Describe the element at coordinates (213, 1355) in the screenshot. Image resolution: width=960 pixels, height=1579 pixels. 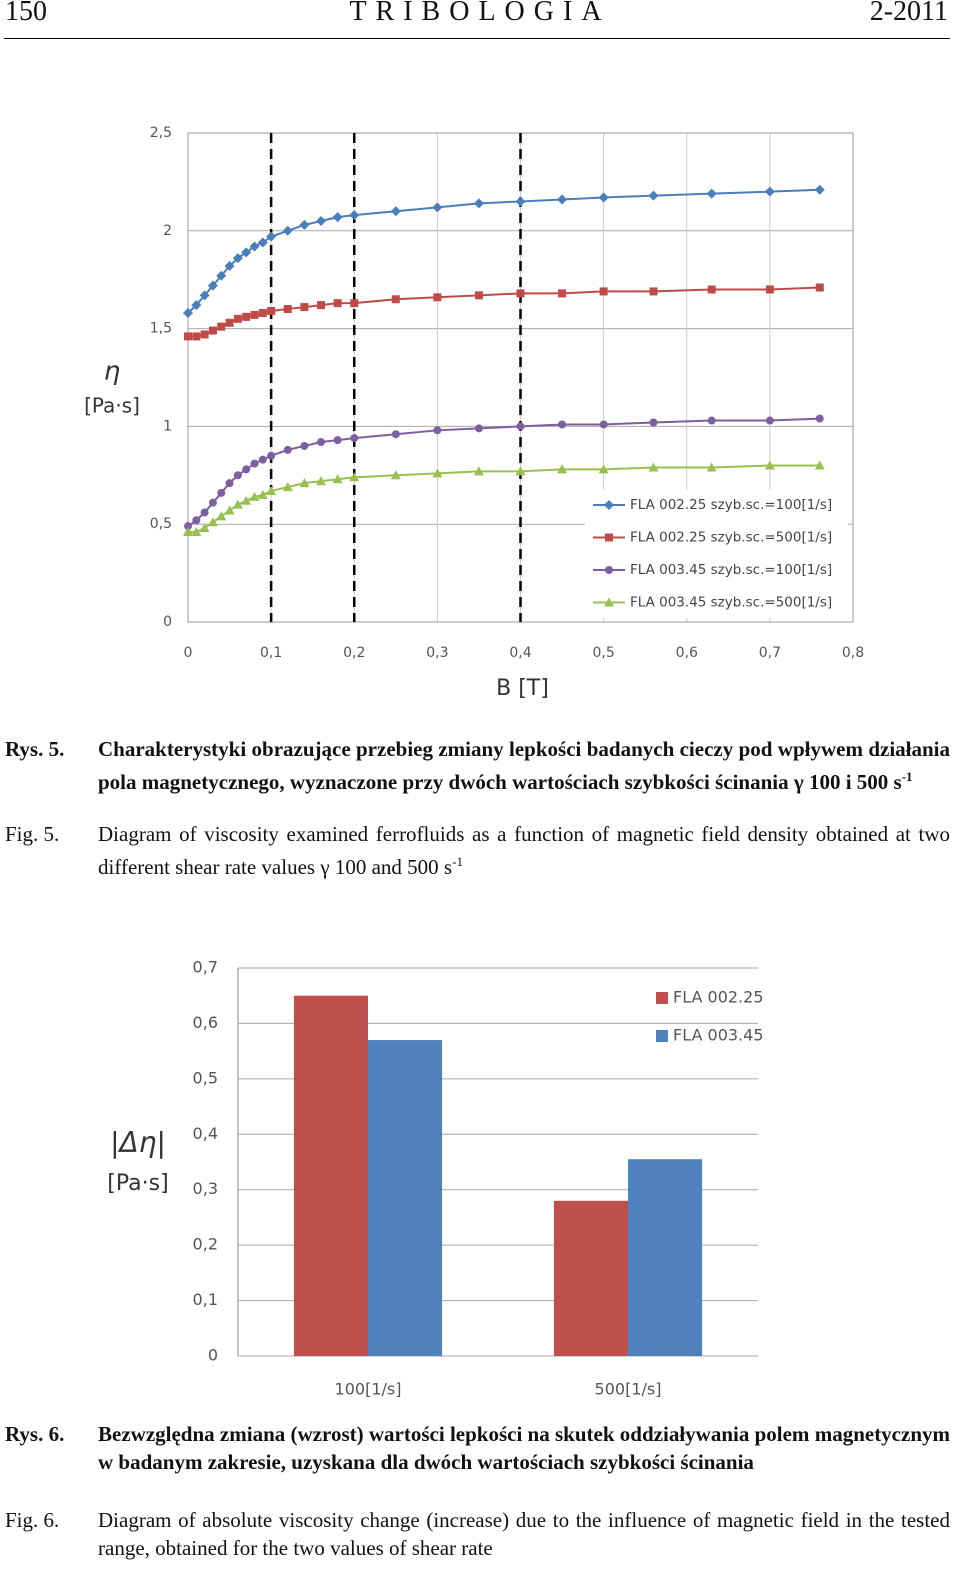
I see `y-tick-label: 0` at that location.